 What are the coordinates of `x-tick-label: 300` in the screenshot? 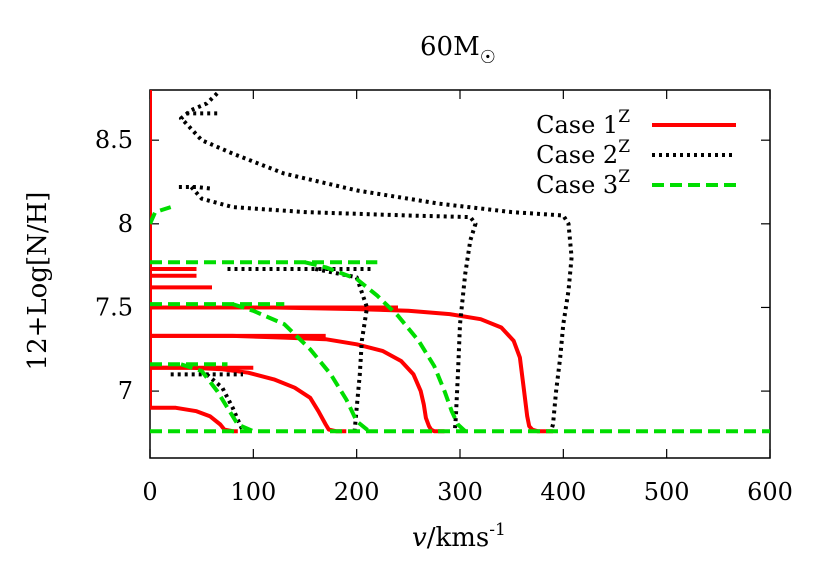 It's located at (460, 492).